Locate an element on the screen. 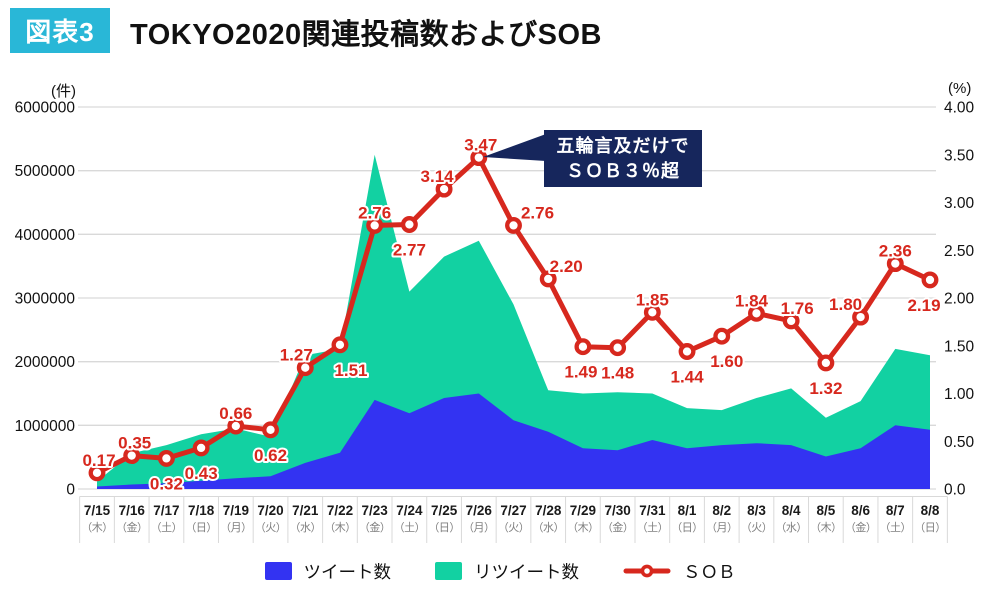 This screenshot has width=1000, height=607. annotation-line1: 五輪言及だけで is located at coordinates (623, 145).